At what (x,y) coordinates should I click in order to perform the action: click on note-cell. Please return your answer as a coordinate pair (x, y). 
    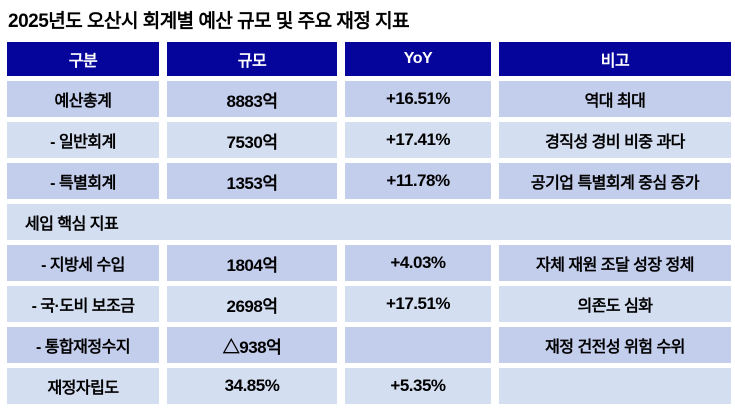
    Looking at the image, I should click on (615, 386).